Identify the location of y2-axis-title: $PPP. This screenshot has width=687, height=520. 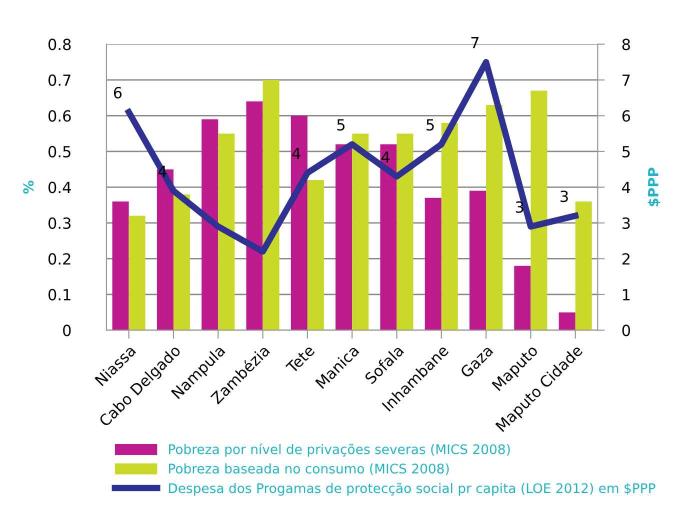
(654, 187).